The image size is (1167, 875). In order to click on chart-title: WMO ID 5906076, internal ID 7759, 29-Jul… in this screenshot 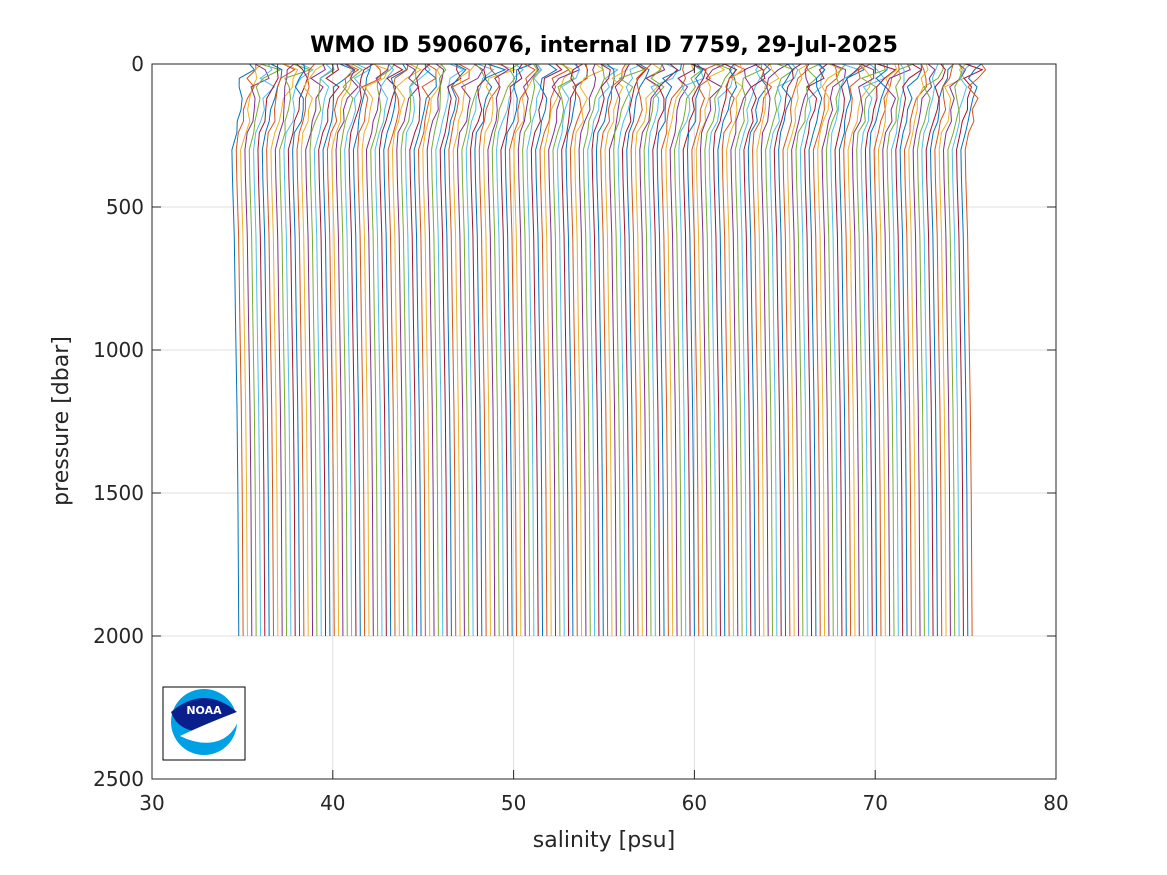, I will do `click(604, 45)`.